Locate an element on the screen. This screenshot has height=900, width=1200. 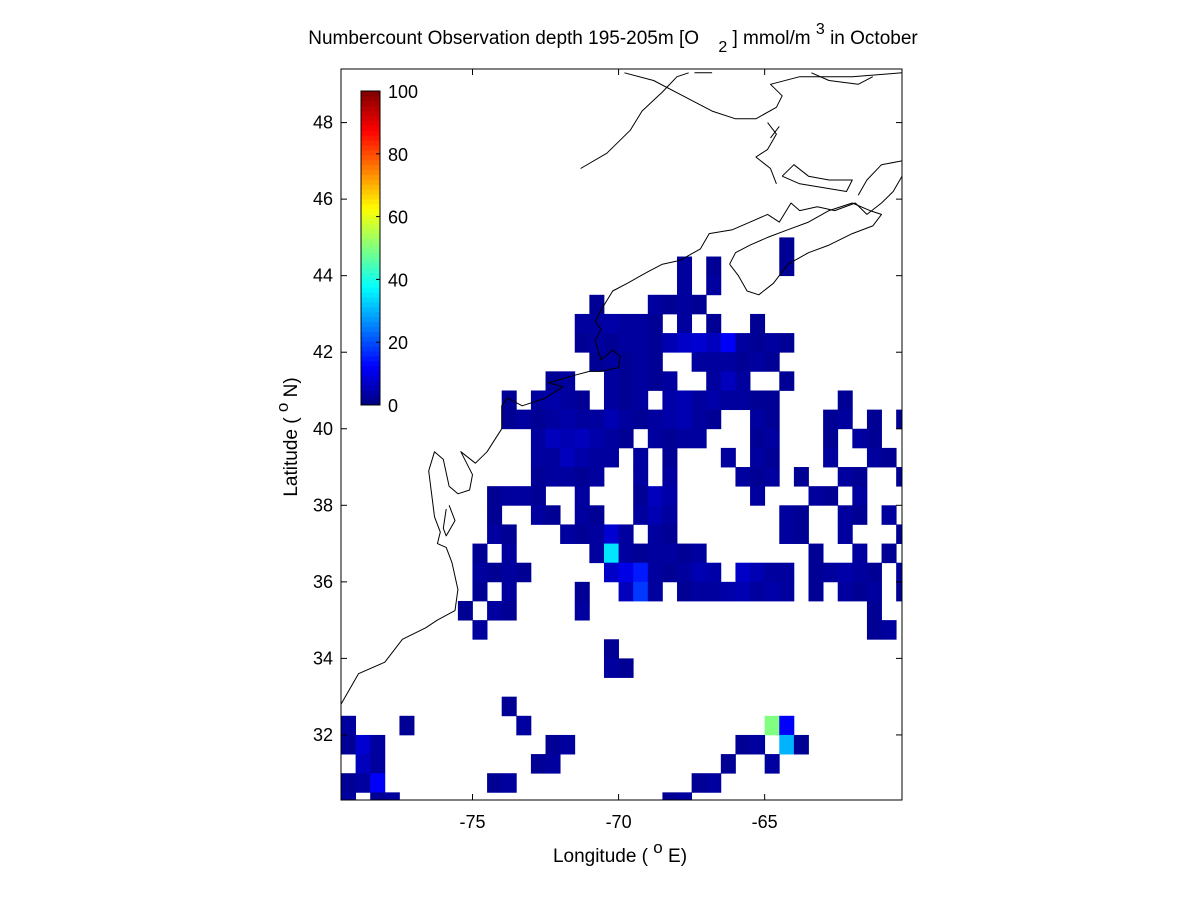
colorbar-tick-label: 60 is located at coordinates (398, 218).